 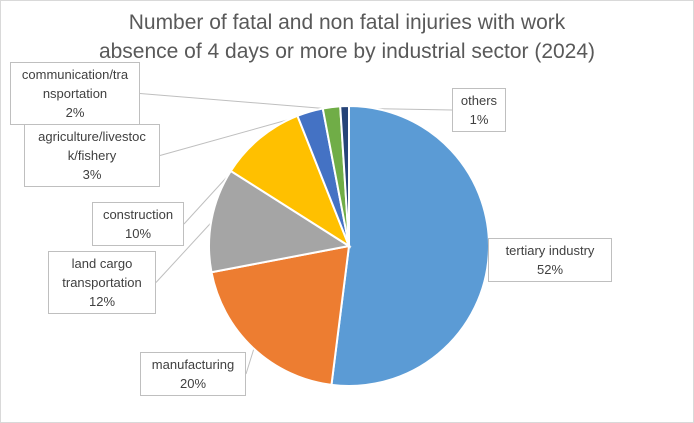 I want to click on data-label-value: 10%, so click(x=138, y=233).